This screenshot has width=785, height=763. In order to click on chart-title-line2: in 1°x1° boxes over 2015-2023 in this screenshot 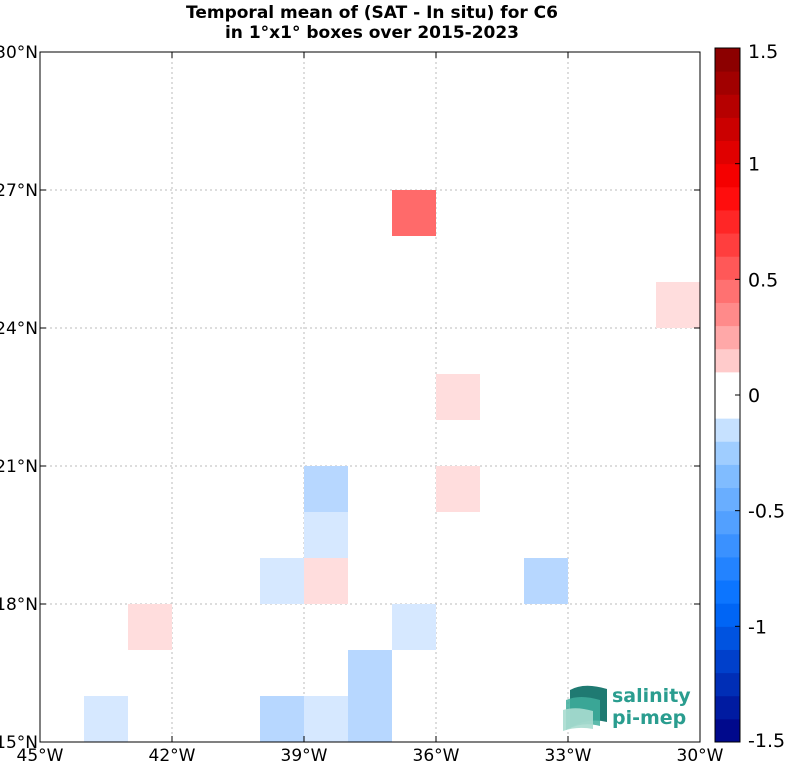, I will do `click(372, 33)`.